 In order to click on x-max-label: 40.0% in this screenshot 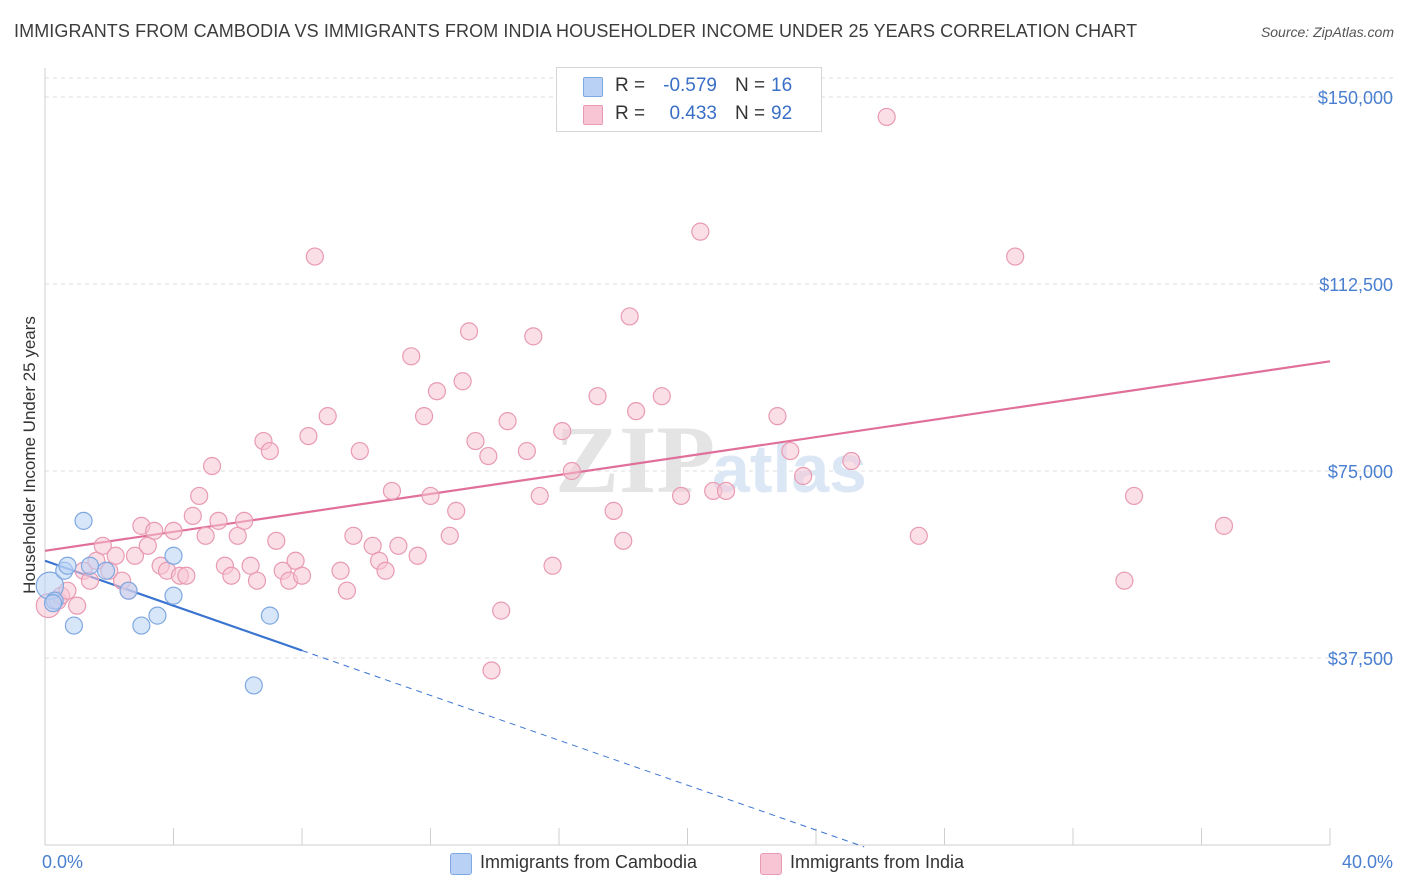, I will do `click(1367, 862)`.